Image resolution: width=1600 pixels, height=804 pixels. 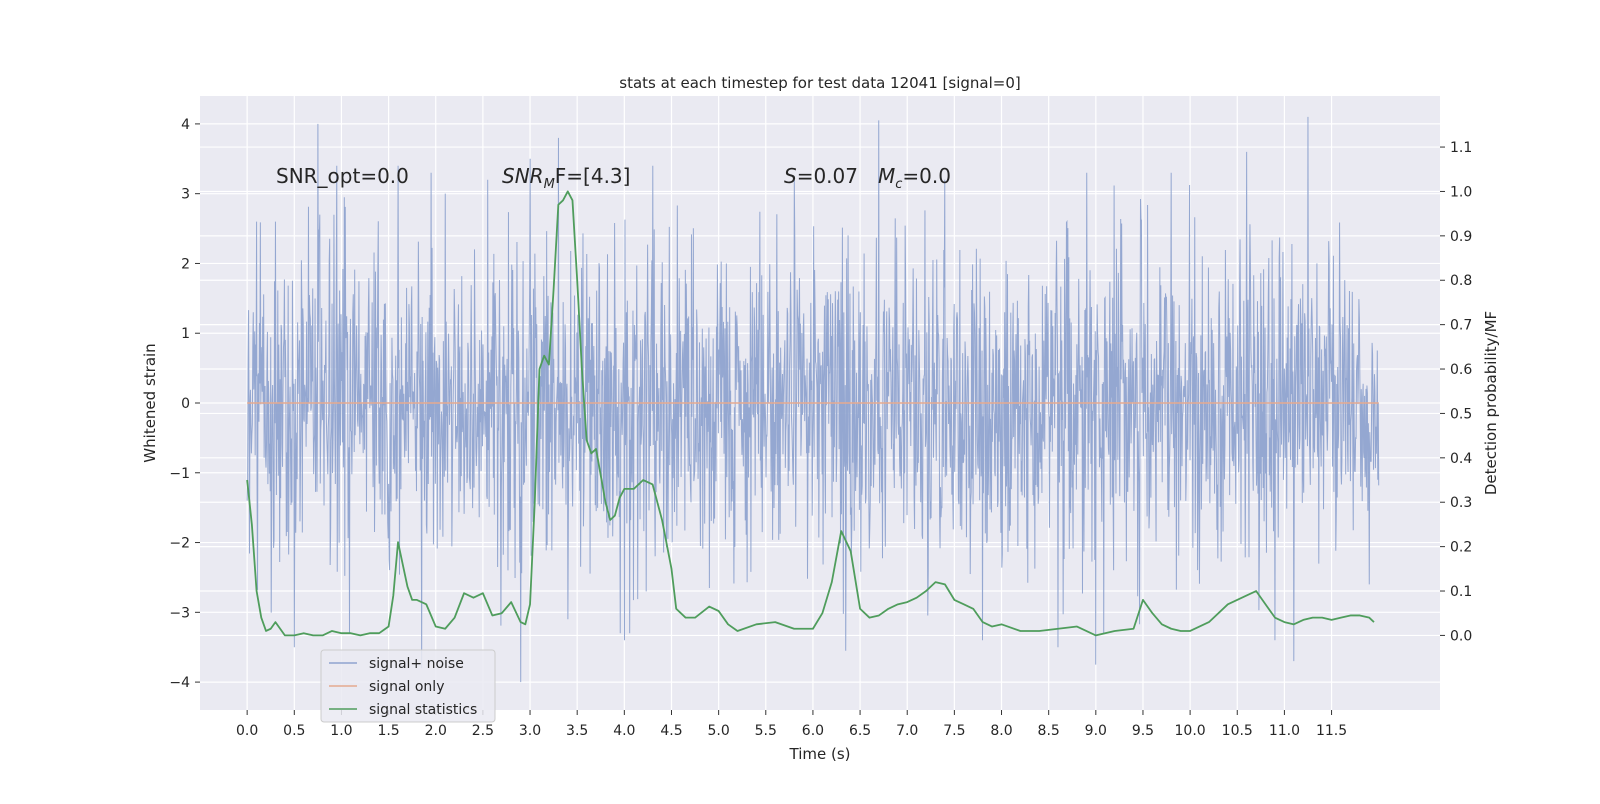 I want to click on x-axis-label: Time (s), so click(x=820, y=754).